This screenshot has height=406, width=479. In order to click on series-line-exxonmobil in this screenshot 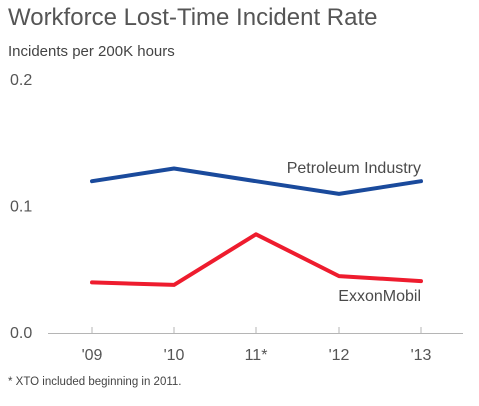, I will do `click(256, 259)`.